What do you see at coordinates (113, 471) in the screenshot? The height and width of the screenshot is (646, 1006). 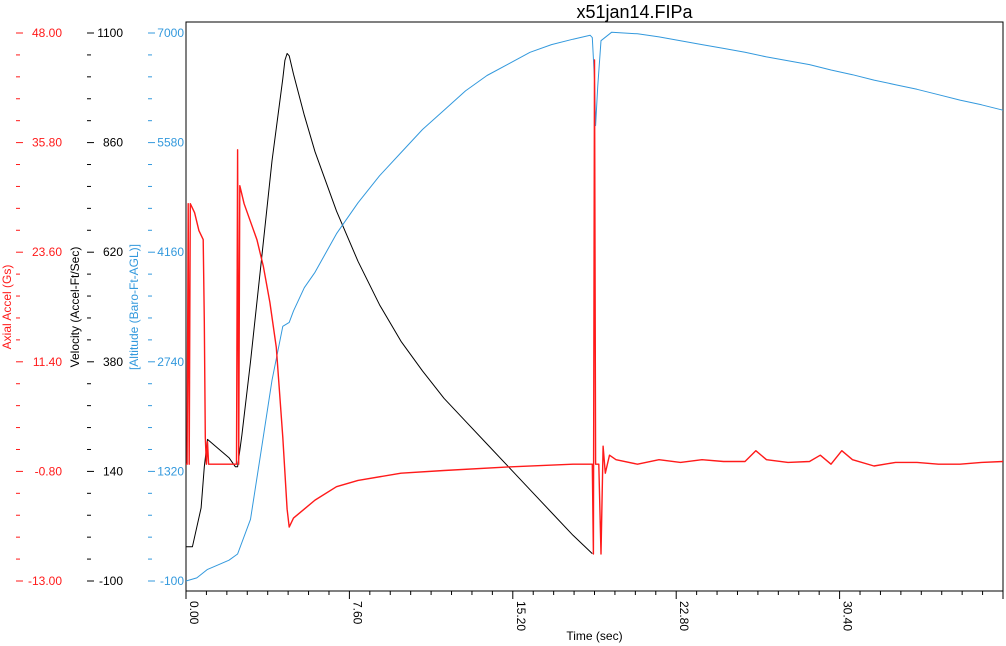 I see `y-tick-label: 140` at bounding box center [113, 471].